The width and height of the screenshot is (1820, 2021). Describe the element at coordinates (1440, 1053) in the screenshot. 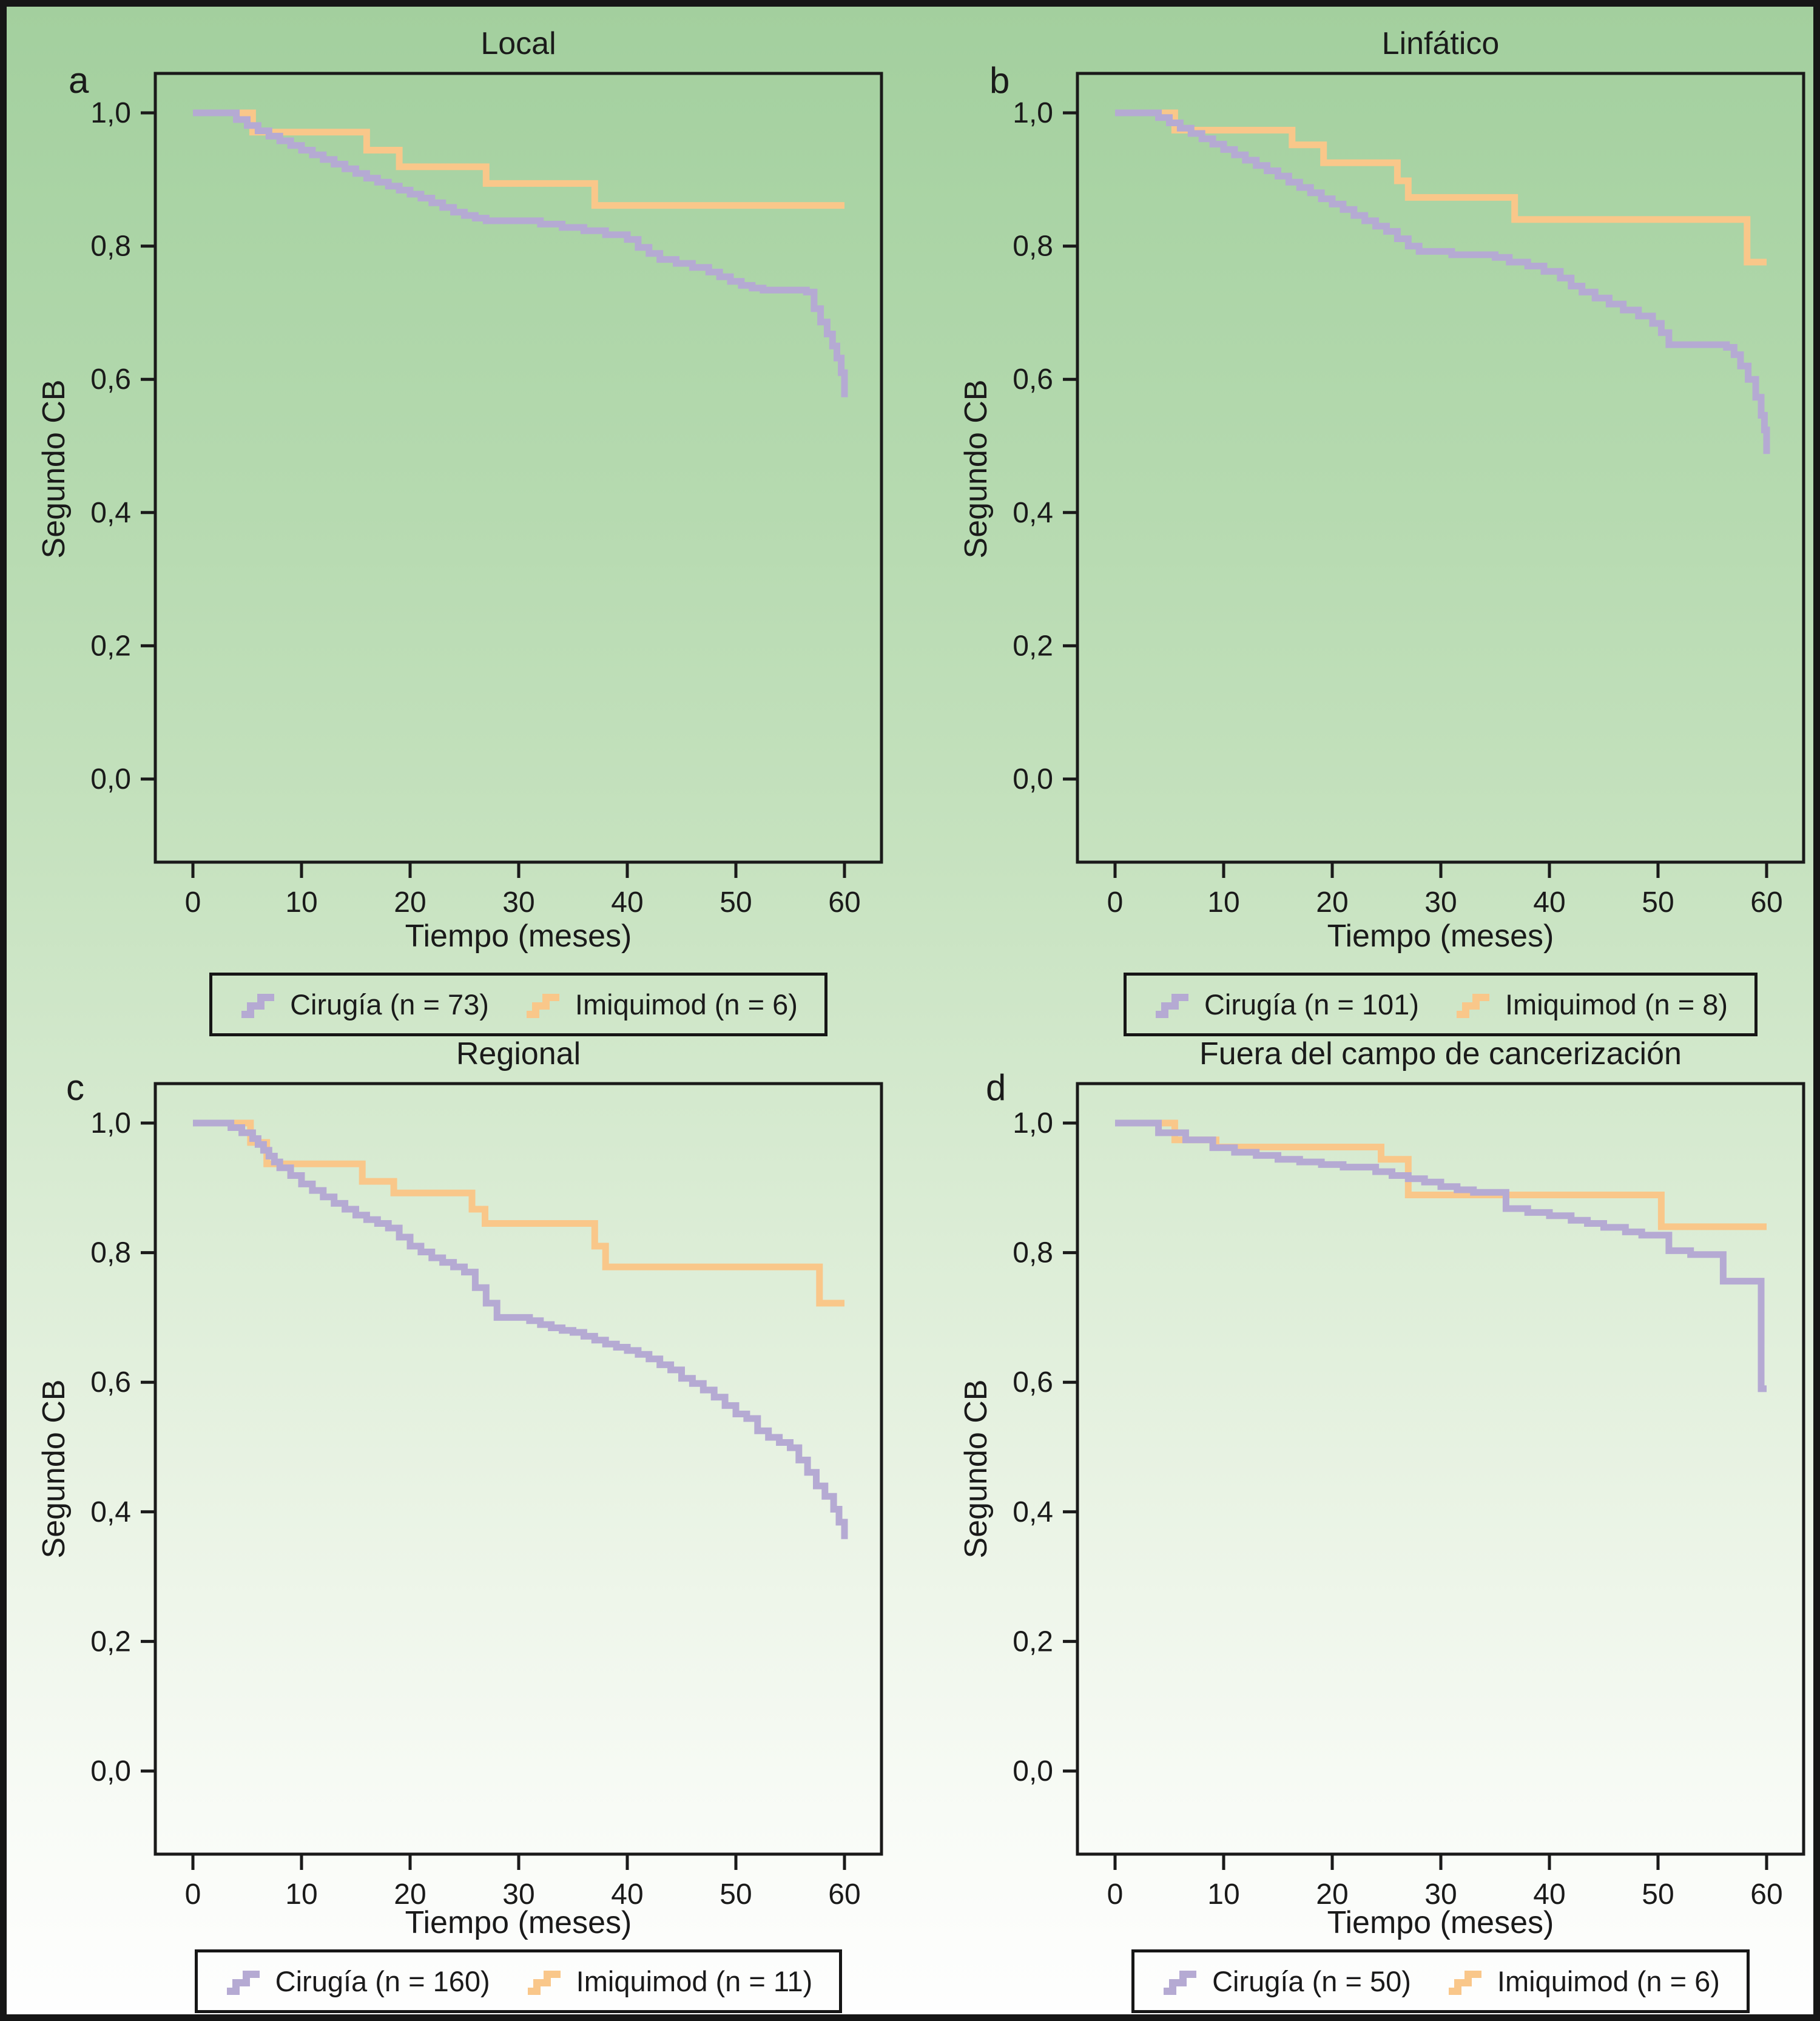

I see `panel-d-title: Fuera del campo de cancerización` at that location.